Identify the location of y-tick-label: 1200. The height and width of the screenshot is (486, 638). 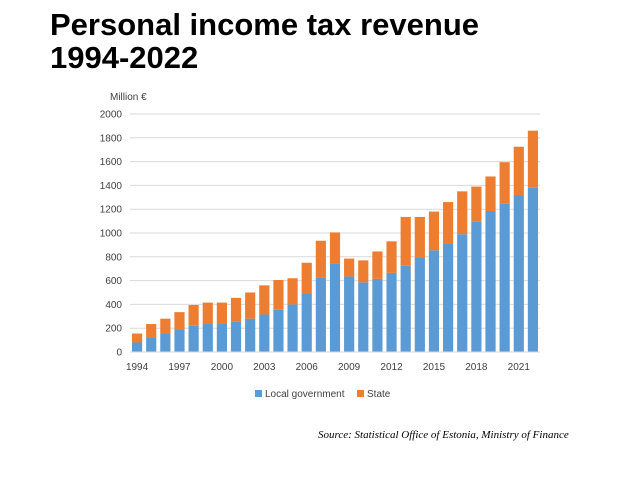
(111, 210).